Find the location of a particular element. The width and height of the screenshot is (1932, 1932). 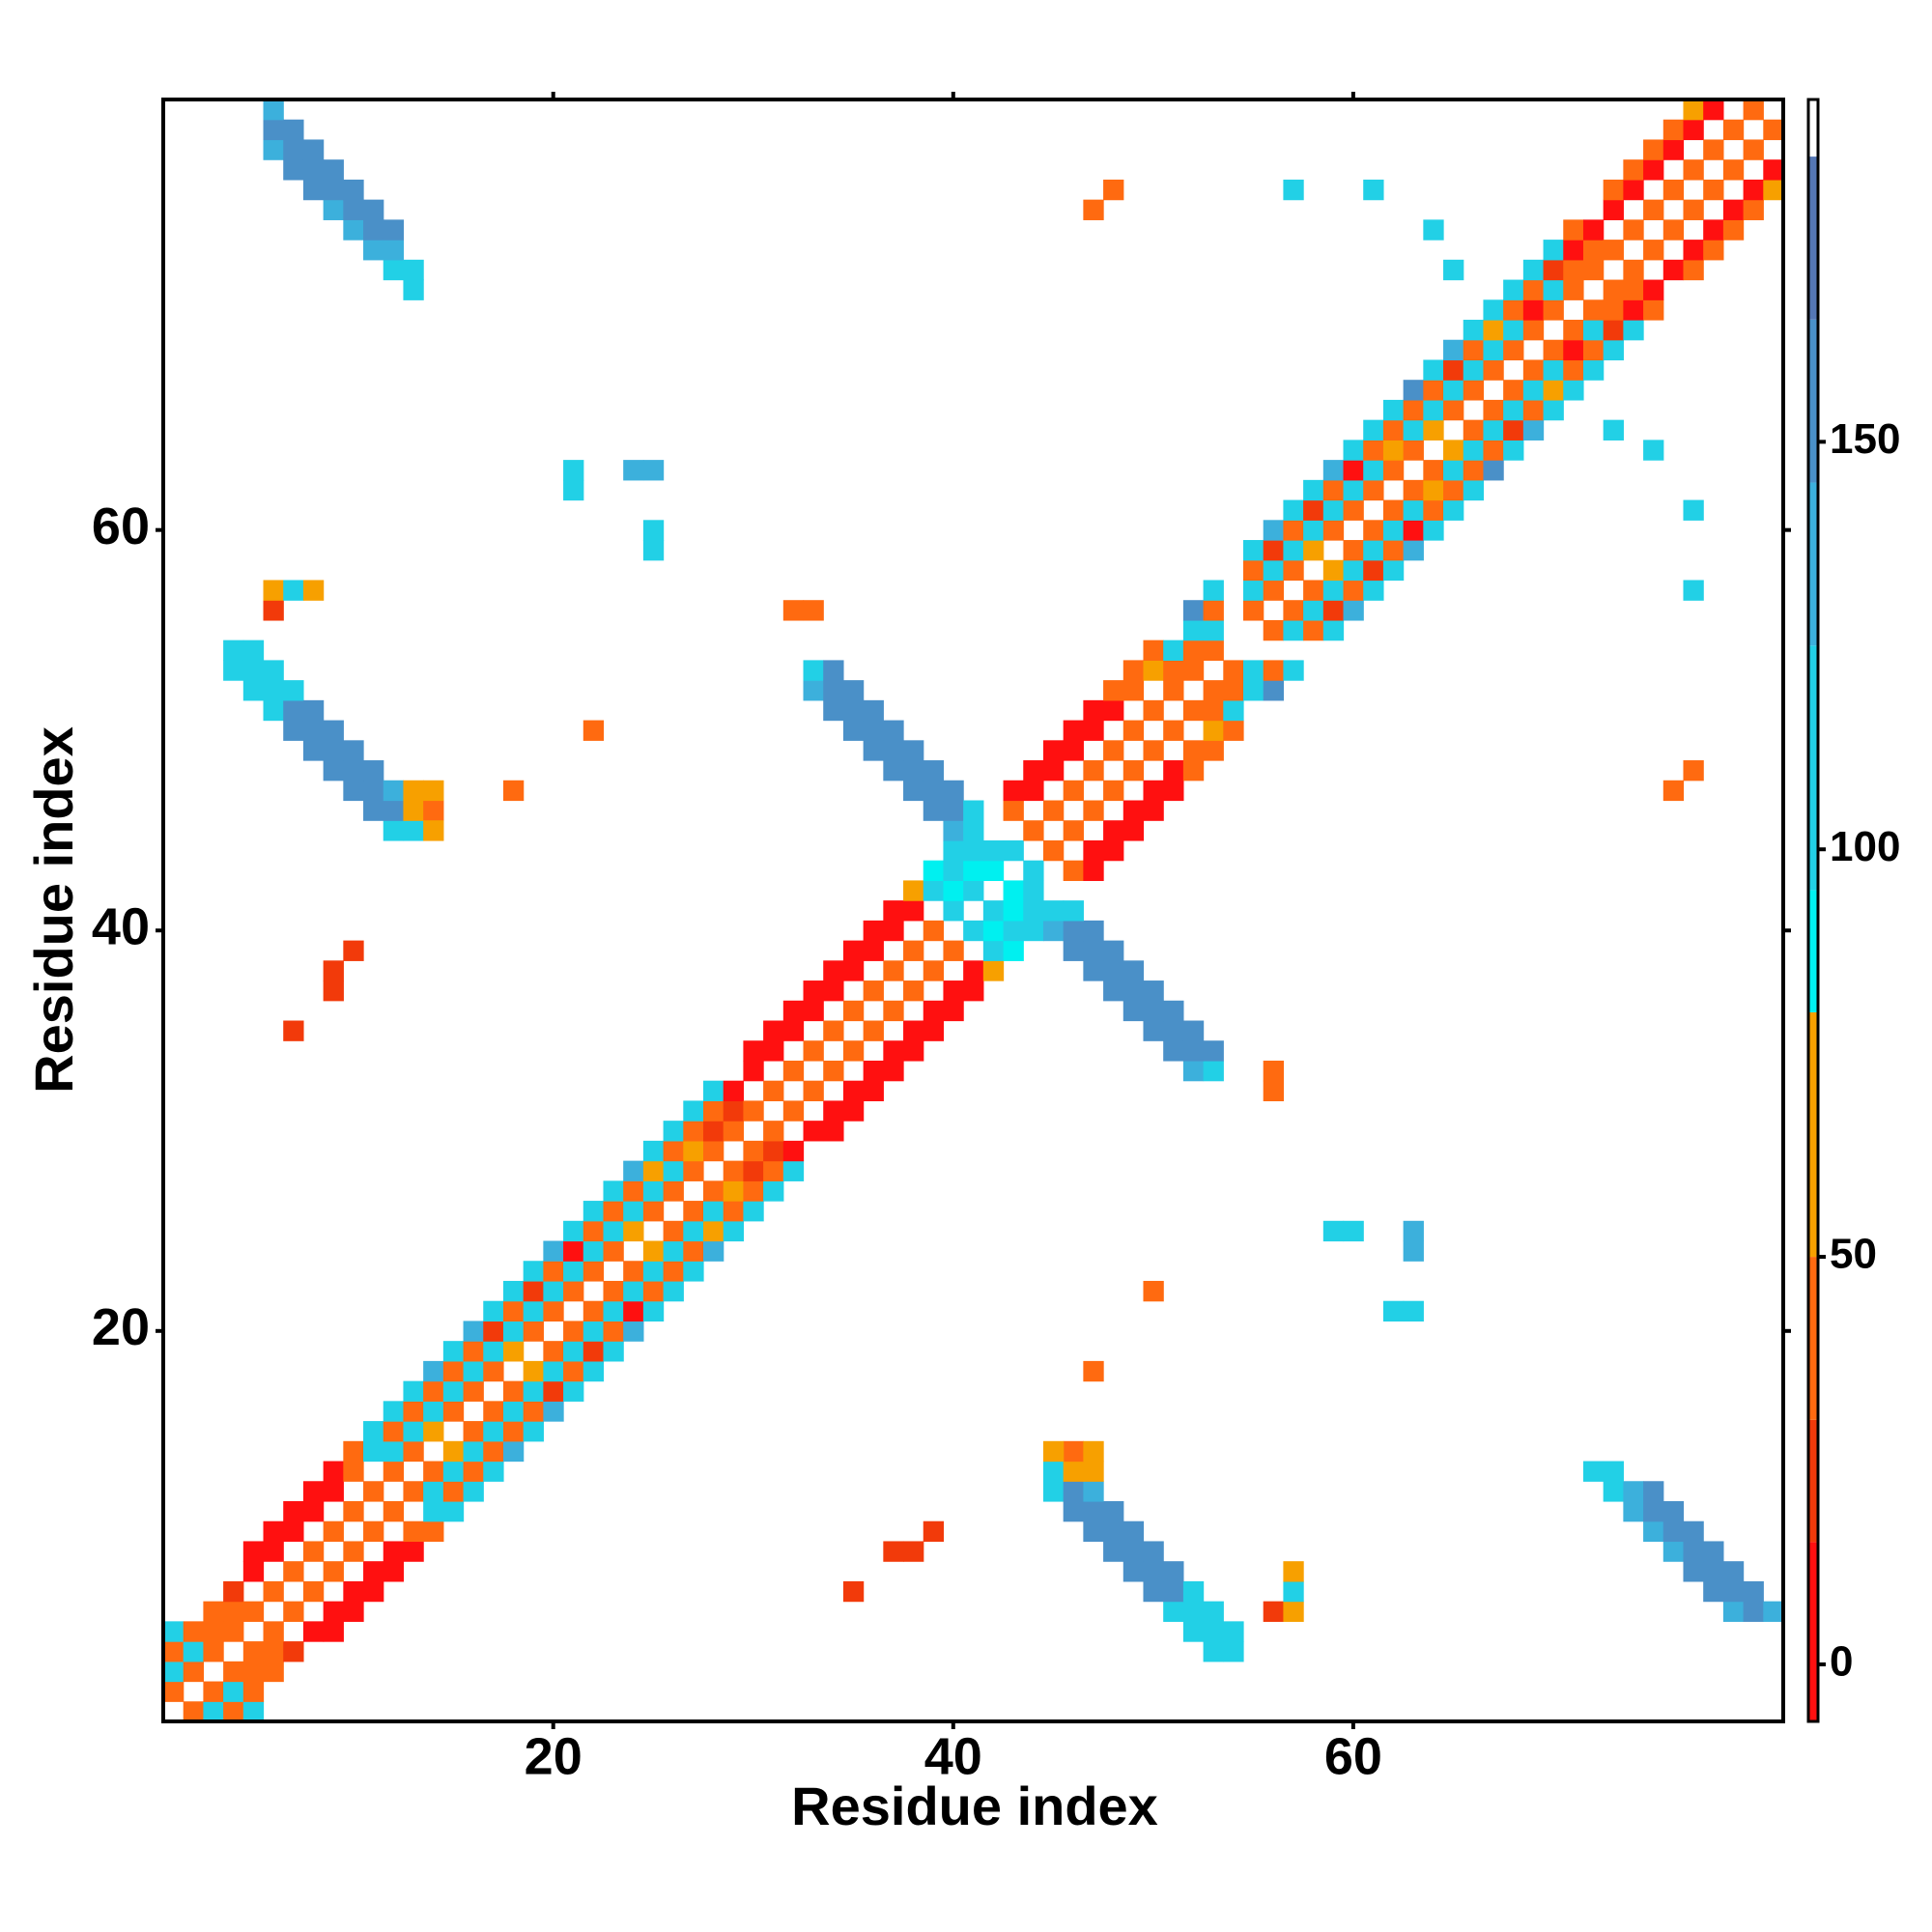

colorbar: 0 50 100 150 is located at coordinates (1853, 910).